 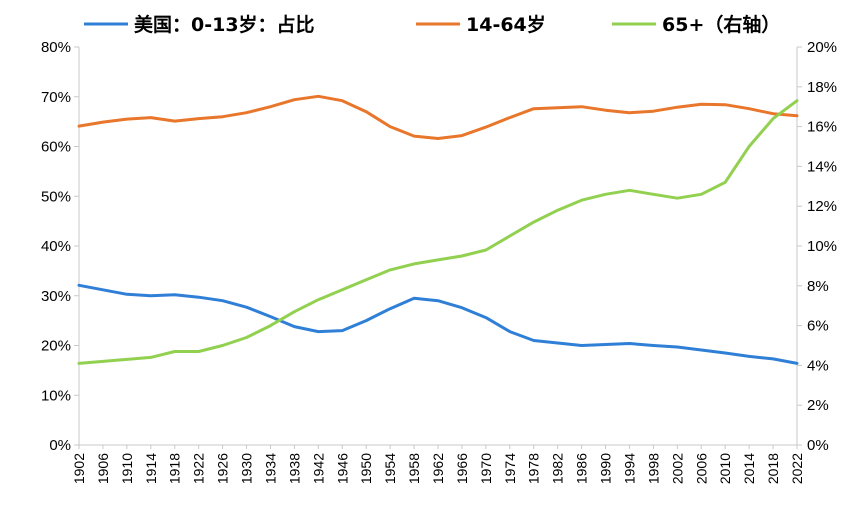 I want to click on x-tick-label: 1906, so click(x=103, y=468).